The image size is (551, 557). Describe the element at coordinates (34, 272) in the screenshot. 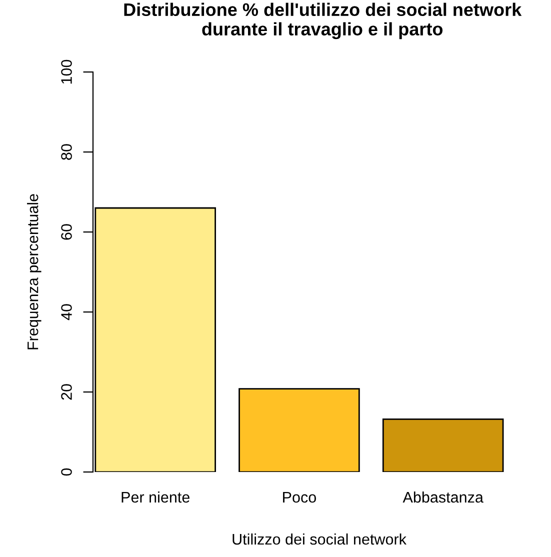

I see `y-axis-title: Frequenza percentuale` at that location.